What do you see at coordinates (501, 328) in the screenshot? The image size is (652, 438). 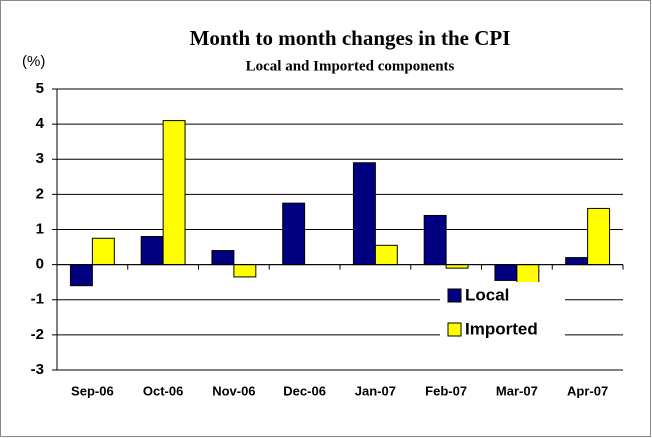 I see `legend-label: Imported` at bounding box center [501, 328].